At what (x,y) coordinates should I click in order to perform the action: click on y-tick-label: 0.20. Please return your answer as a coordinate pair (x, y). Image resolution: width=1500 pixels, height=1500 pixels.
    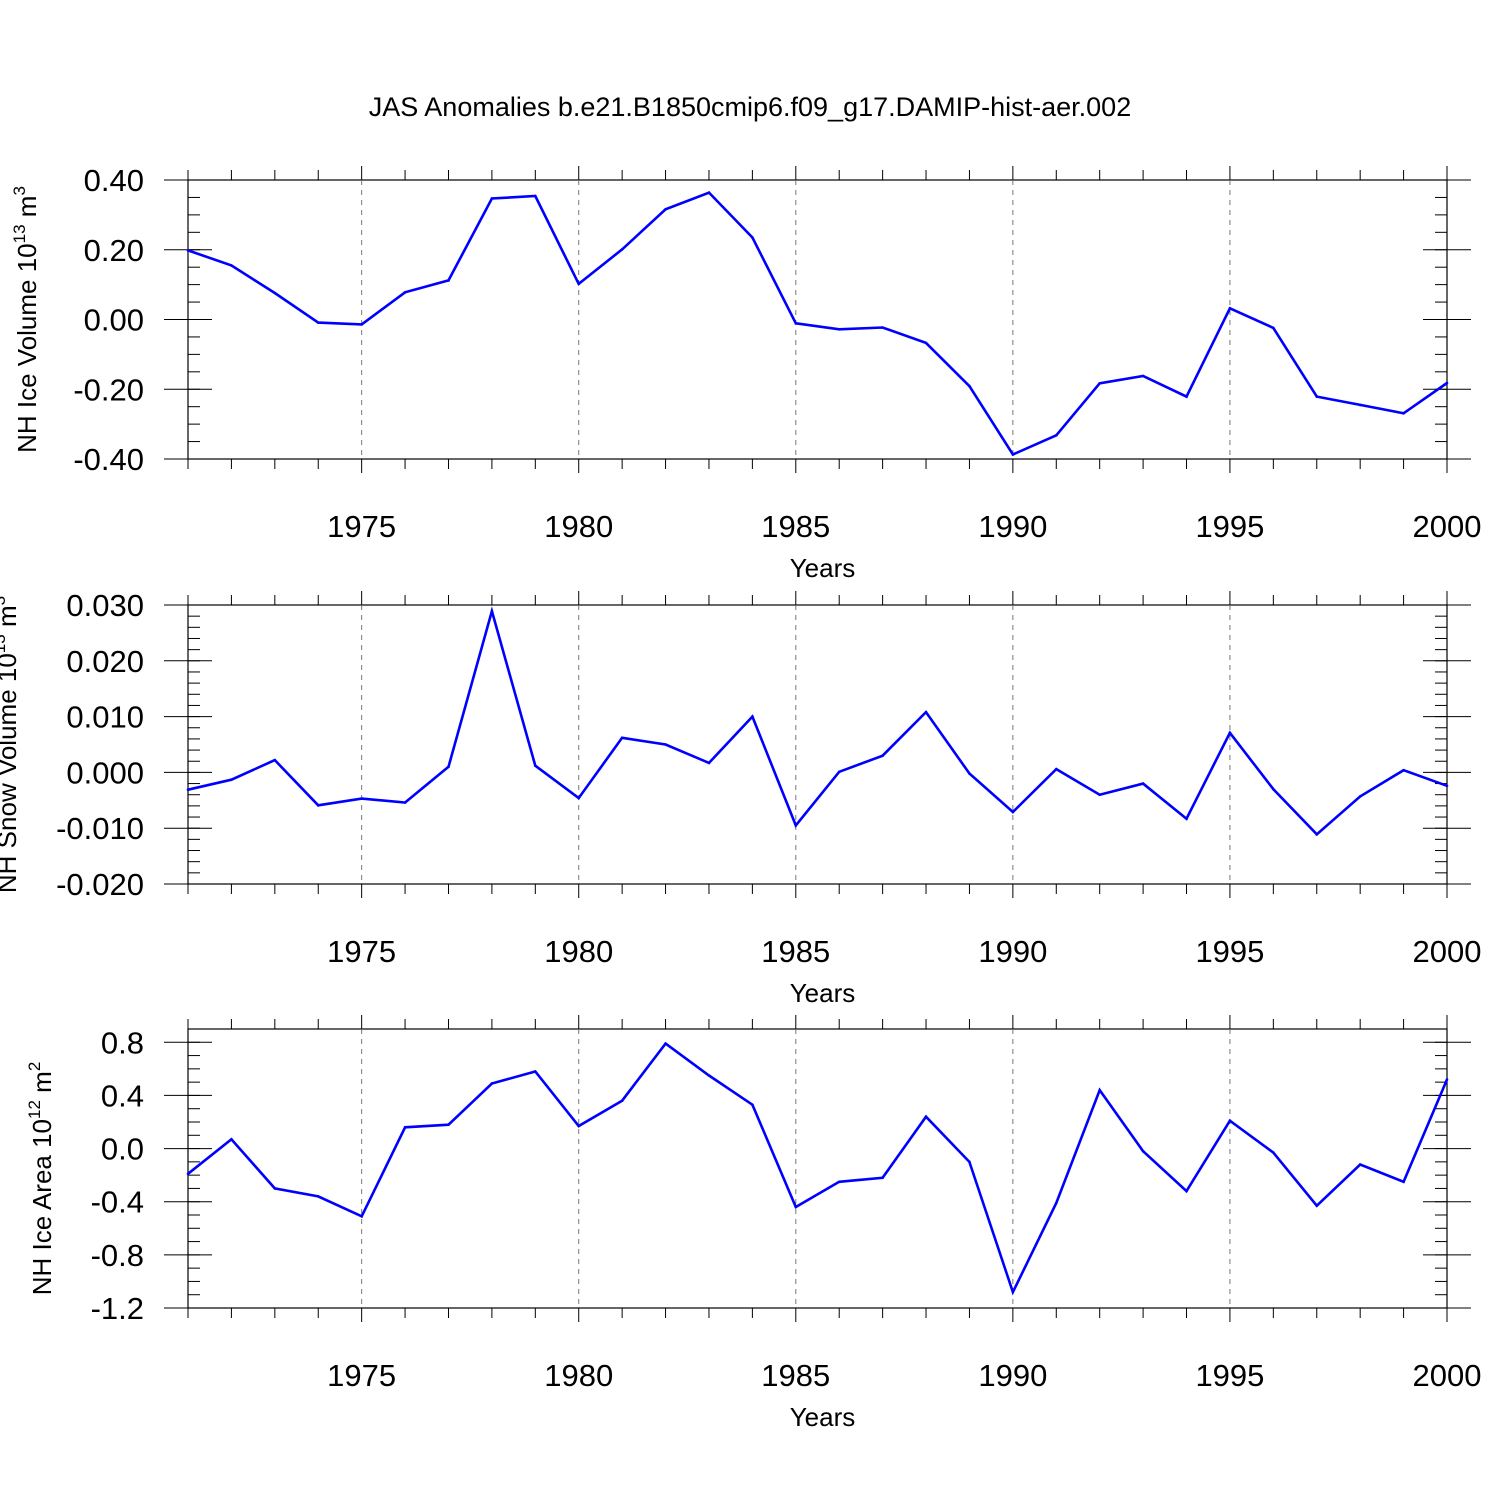
    Looking at the image, I should click on (114, 250).